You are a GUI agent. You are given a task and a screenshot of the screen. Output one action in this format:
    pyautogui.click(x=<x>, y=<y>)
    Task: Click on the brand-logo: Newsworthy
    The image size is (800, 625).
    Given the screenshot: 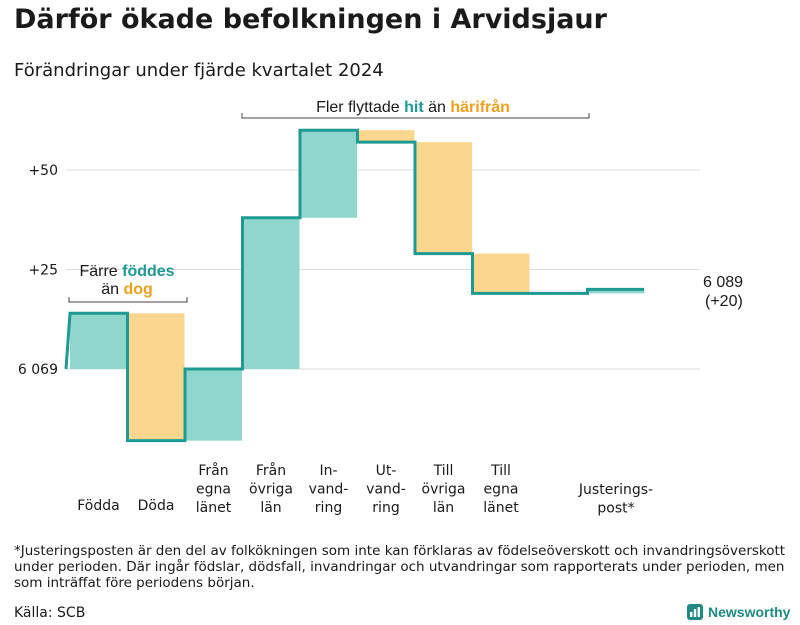 What is the action you would take?
    pyautogui.click(x=738, y=612)
    